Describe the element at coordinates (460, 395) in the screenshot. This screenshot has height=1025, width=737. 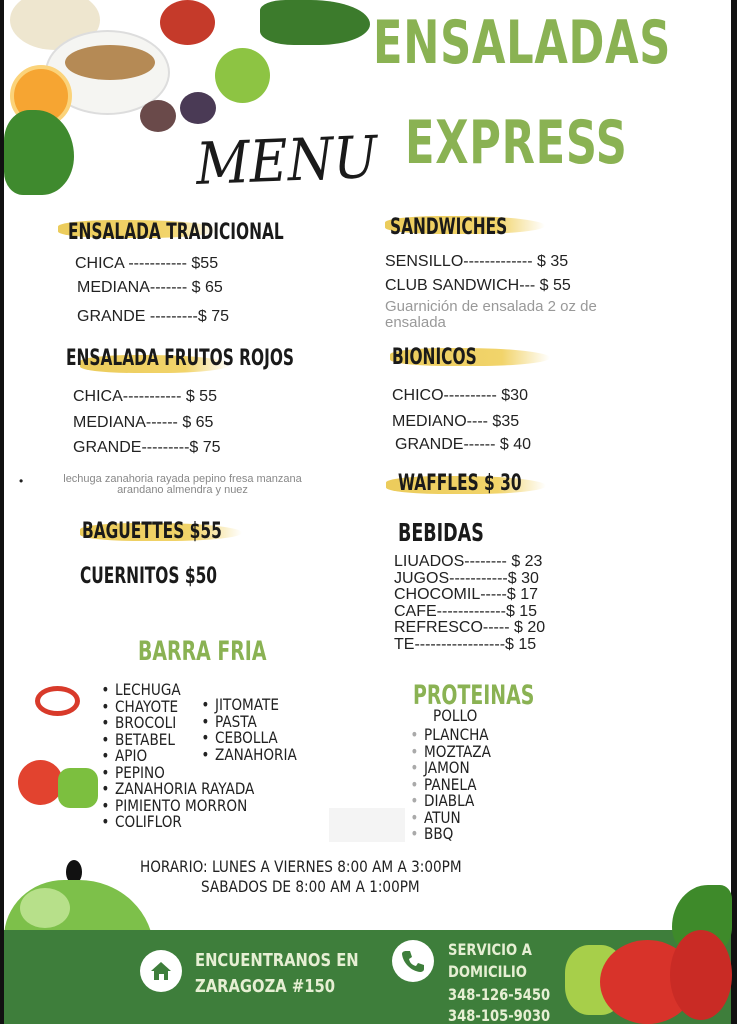
I see `menu-item: CHICO---------- $30` at that location.